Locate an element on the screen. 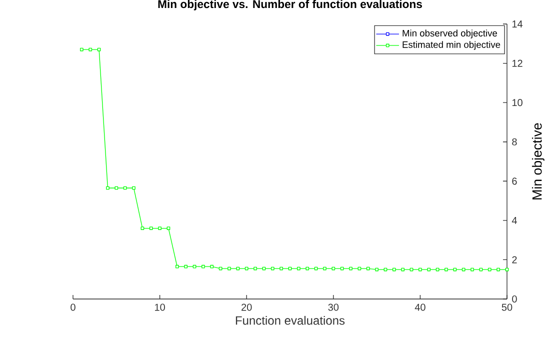 The width and height of the screenshot is (560, 337). y-tick-label: 14 is located at coordinates (517, 24).